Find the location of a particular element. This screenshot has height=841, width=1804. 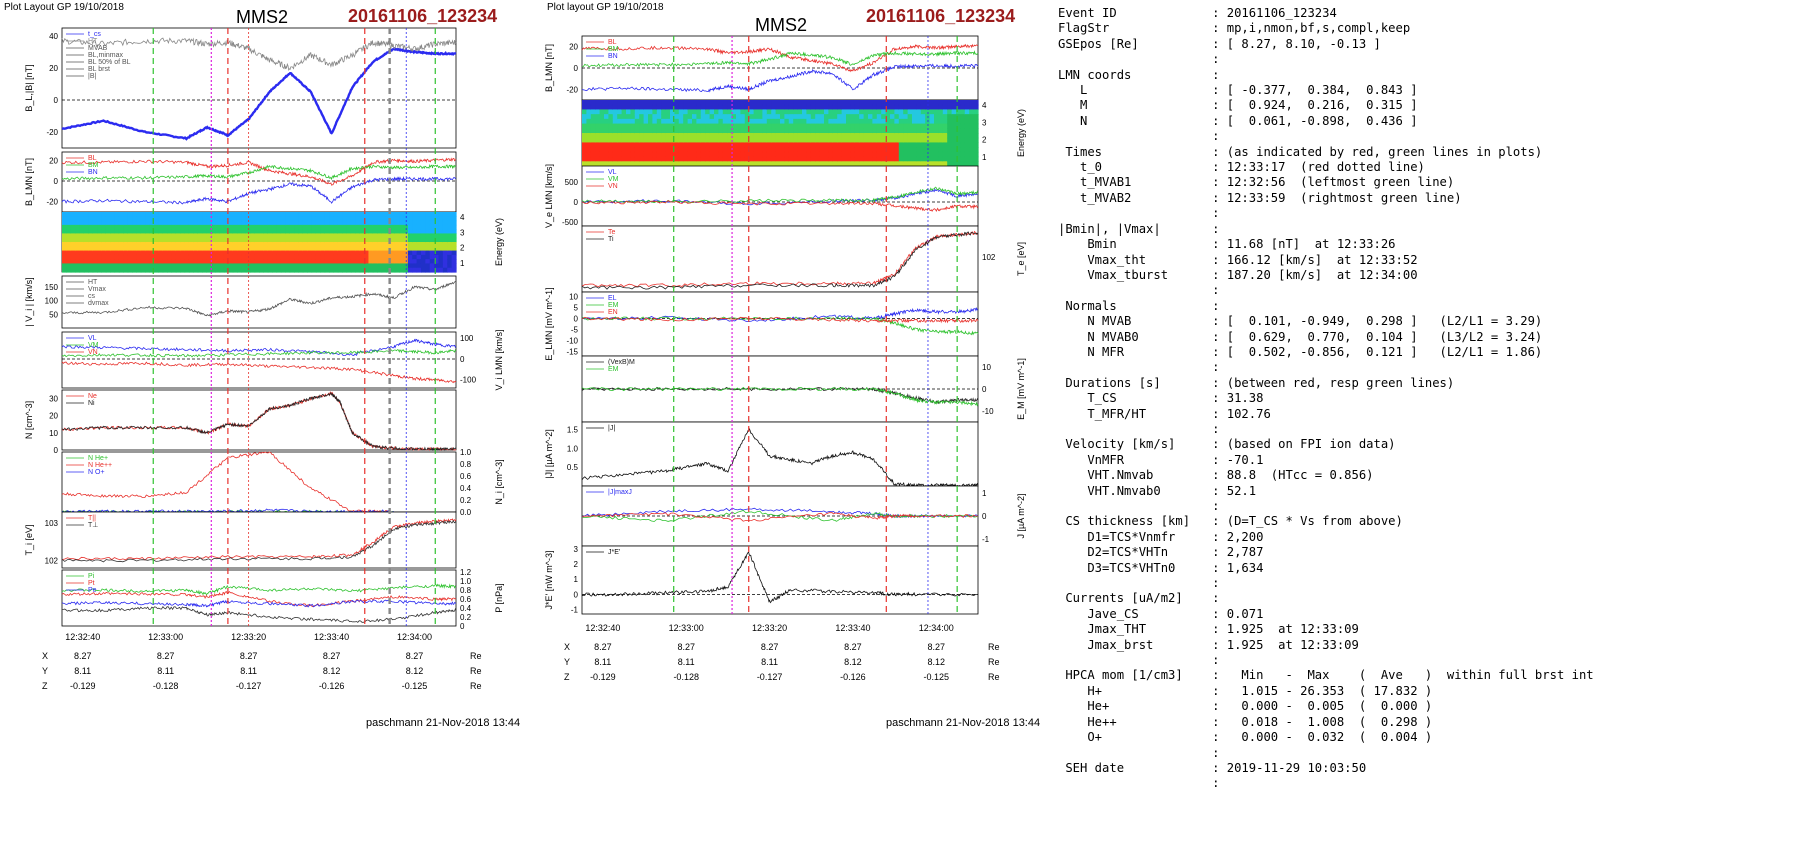

info-line: GSEpos [Re] : [ 8.27, 8.10, -0.13 ] is located at coordinates (1219, 43).